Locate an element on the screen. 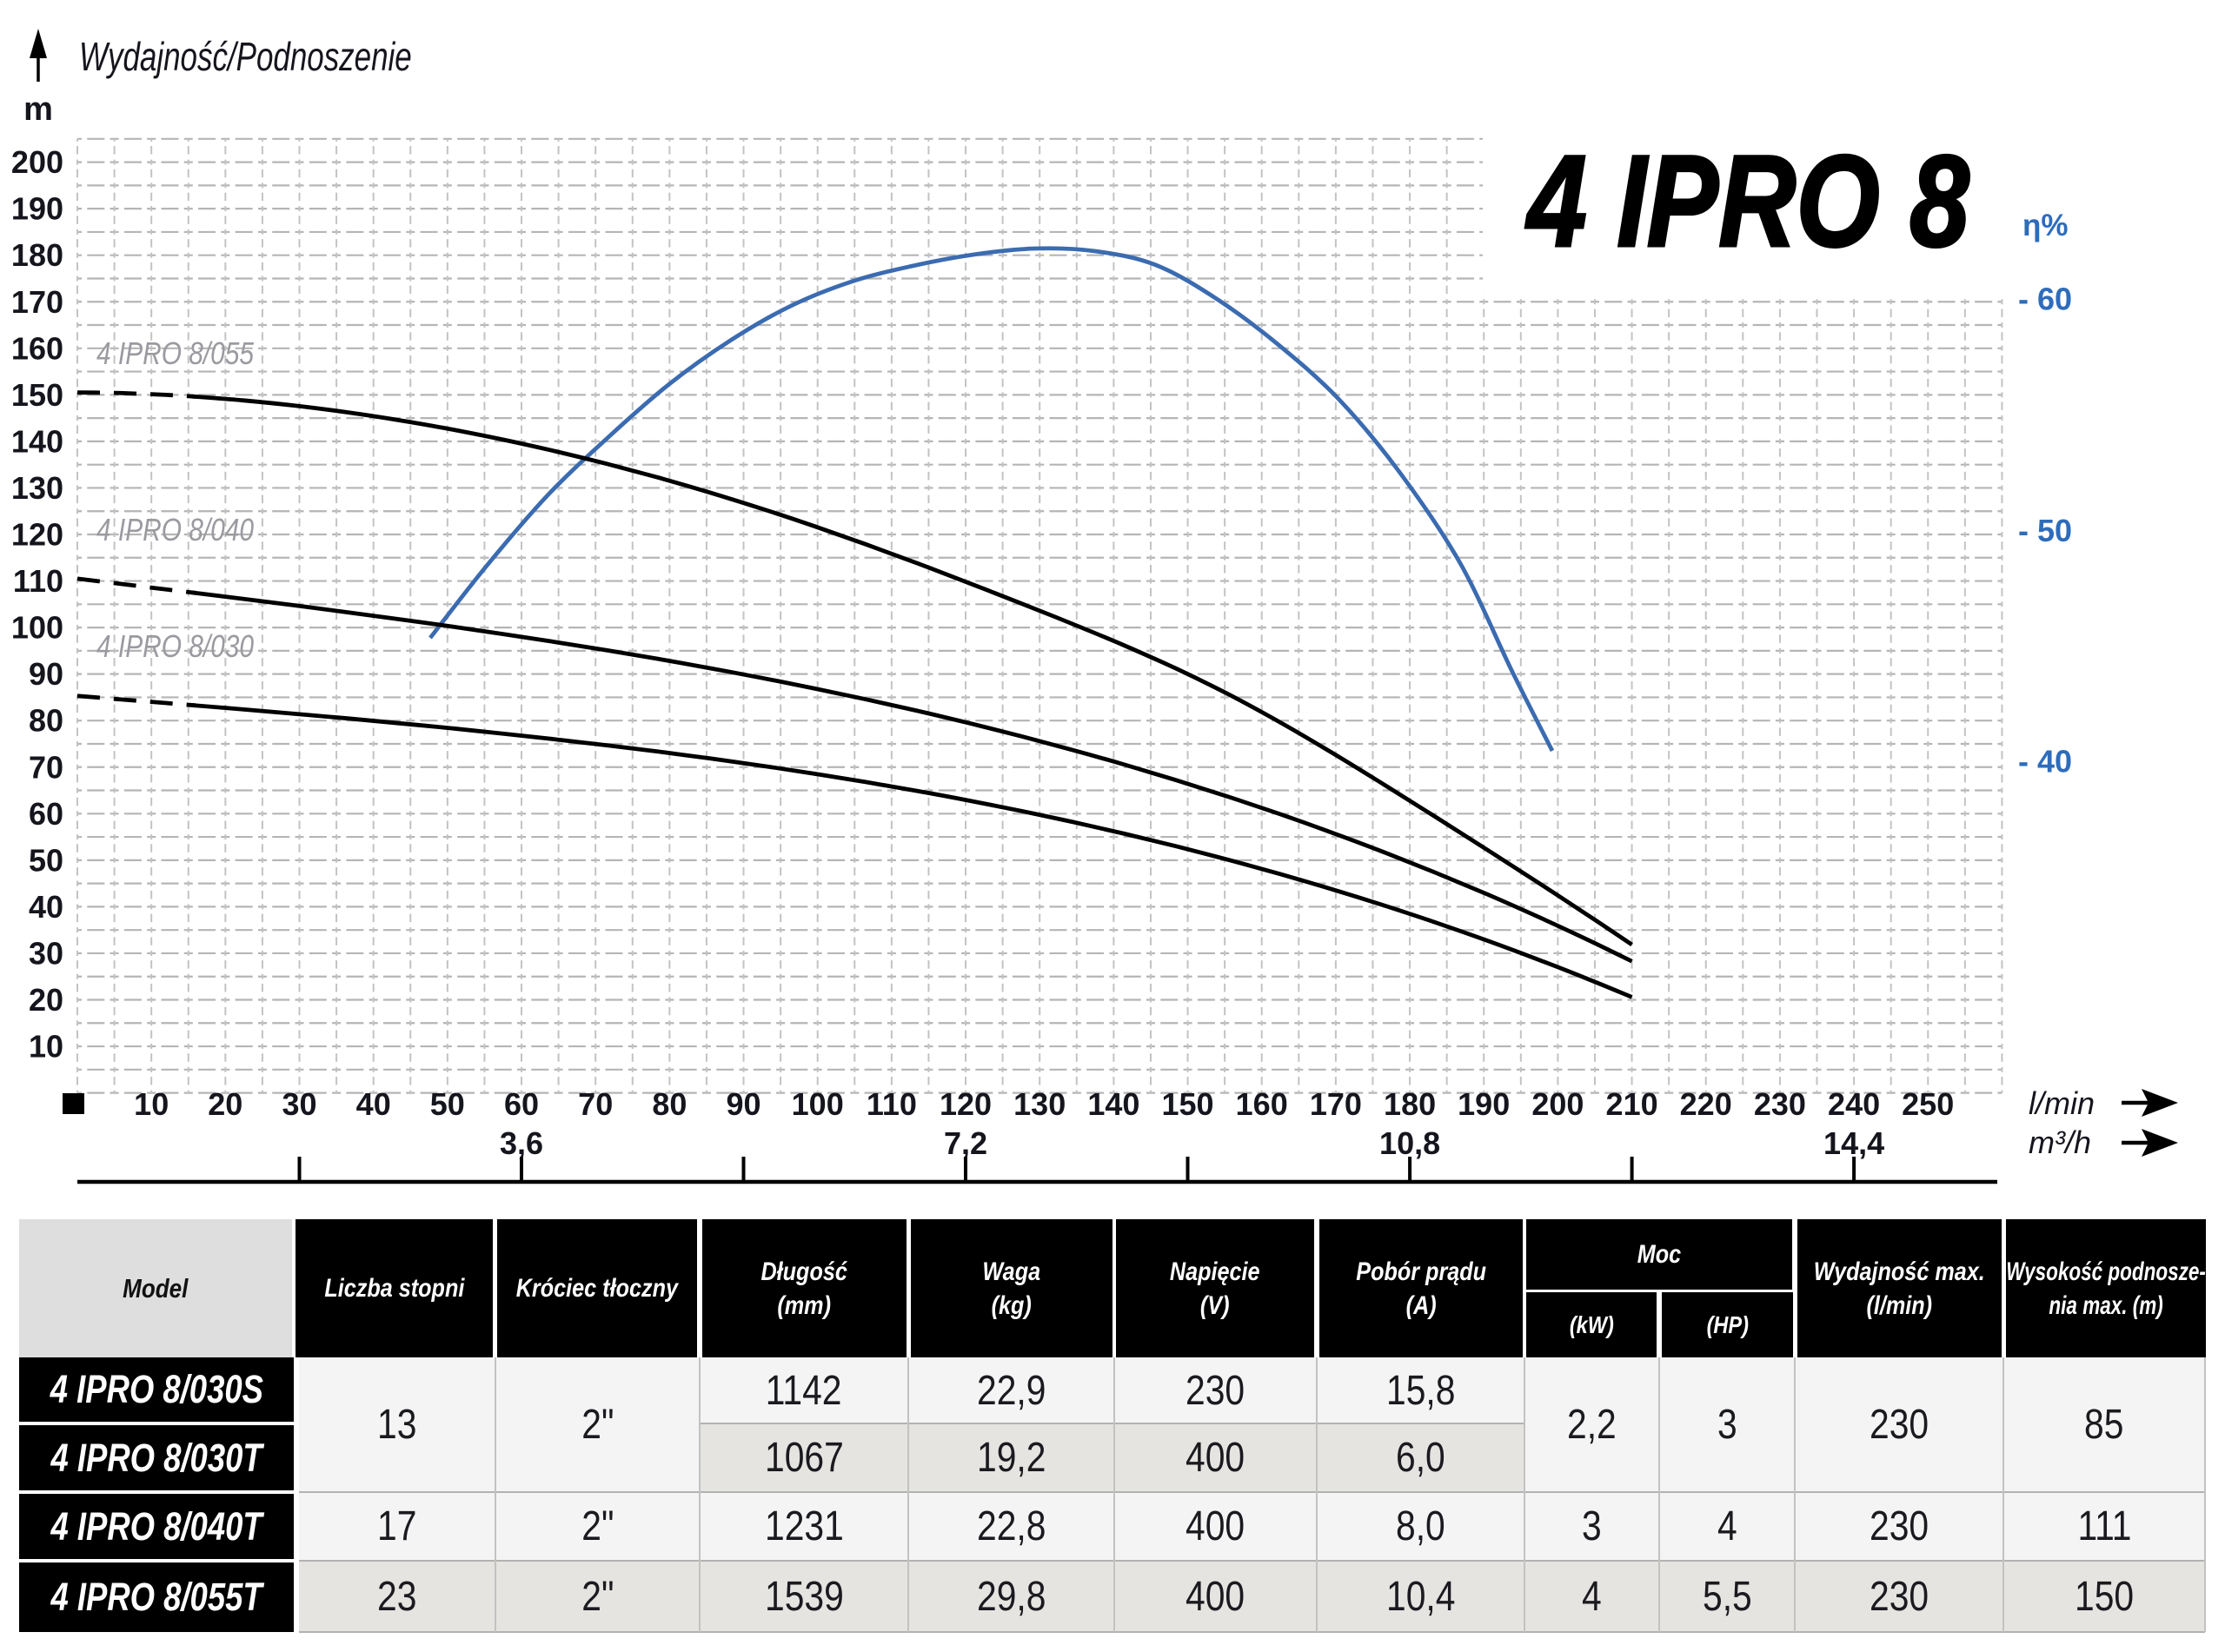 This screenshot has width=2225, height=1652. svg-text: 4 IPRO 8/040 is located at coordinates (175, 530).